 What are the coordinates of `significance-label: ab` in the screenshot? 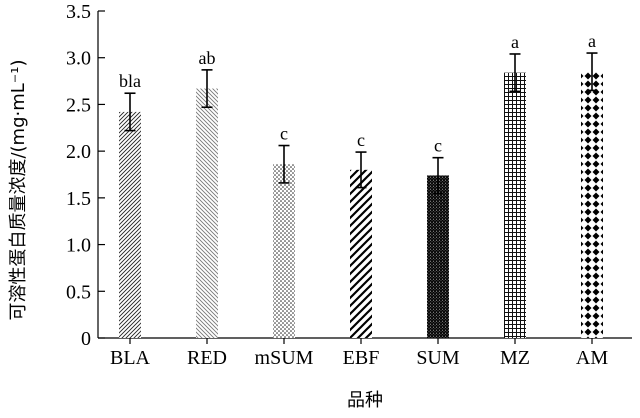 It's located at (207, 58).